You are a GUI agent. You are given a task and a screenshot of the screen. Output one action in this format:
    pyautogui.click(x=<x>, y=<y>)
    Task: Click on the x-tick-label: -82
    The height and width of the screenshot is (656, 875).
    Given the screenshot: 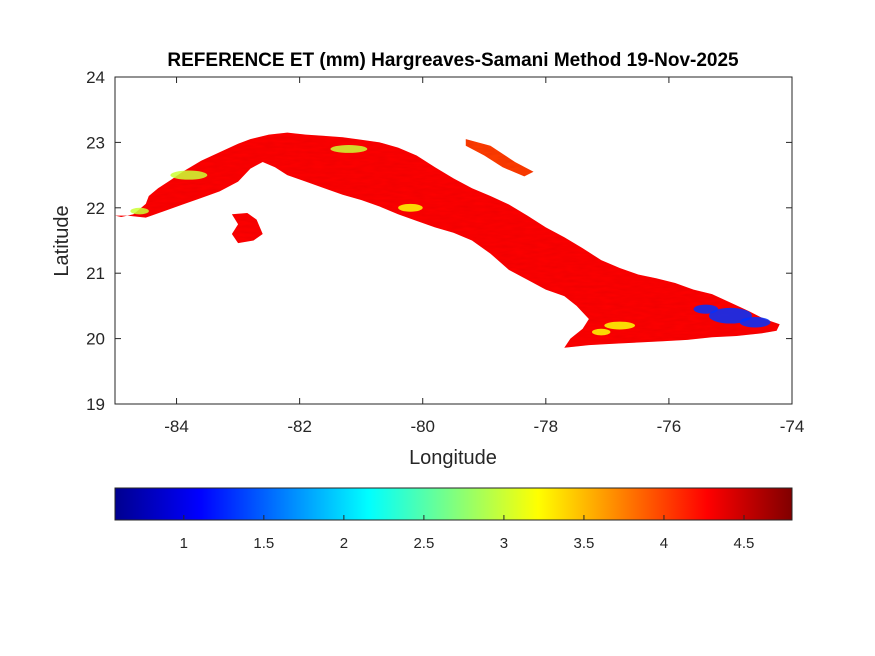 What is the action you would take?
    pyautogui.click(x=299, y=426)
    